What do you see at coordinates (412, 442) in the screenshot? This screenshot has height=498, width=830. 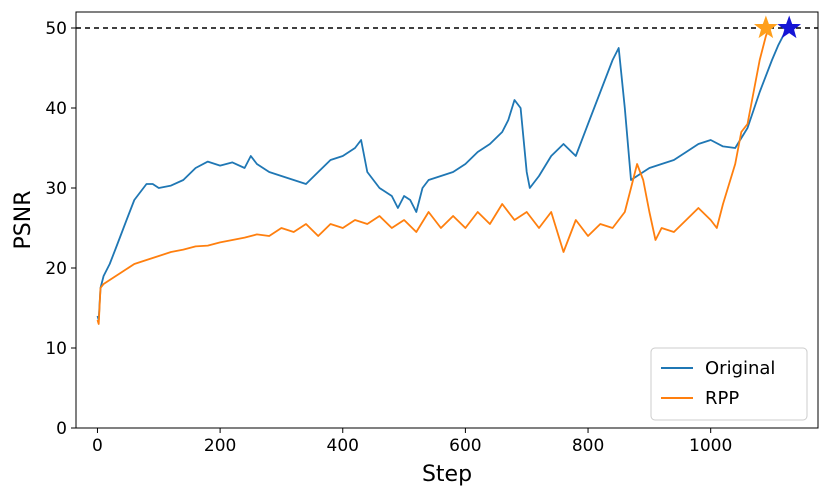 I see `x-axis-ticks: 0 200 400 600 800 1000` at bounding box center [412, 442].